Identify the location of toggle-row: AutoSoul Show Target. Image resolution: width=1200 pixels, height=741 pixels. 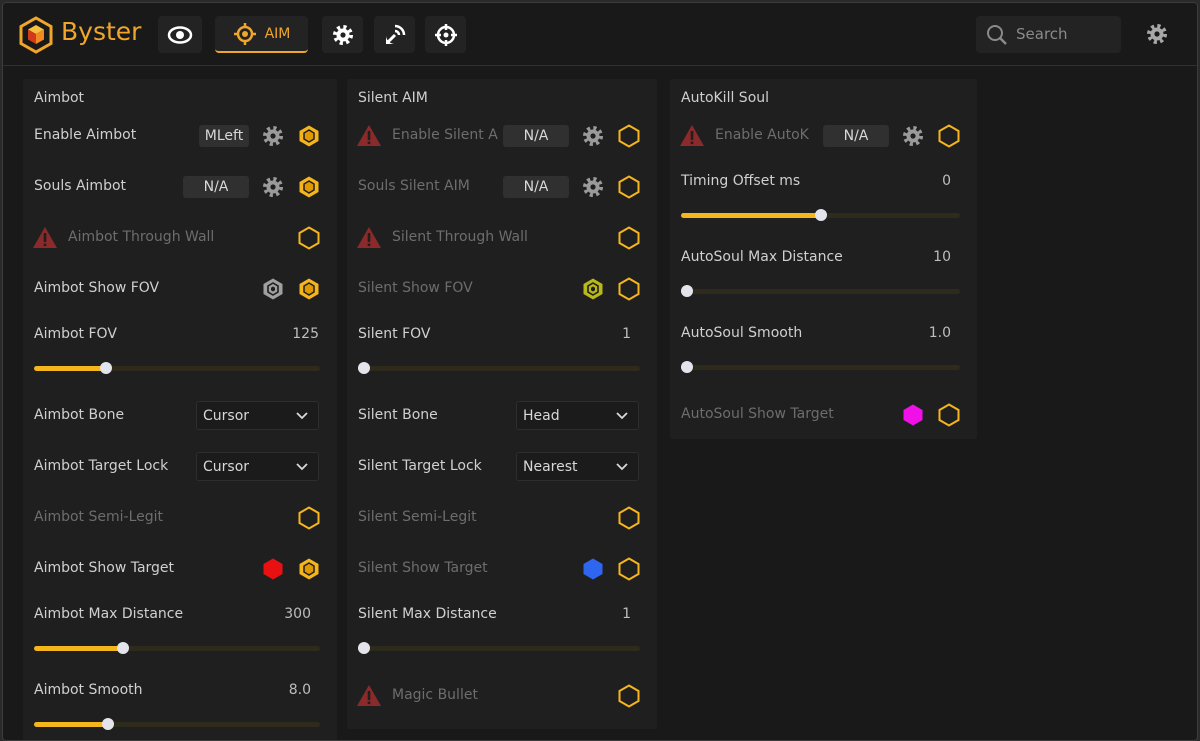
(823, 415).